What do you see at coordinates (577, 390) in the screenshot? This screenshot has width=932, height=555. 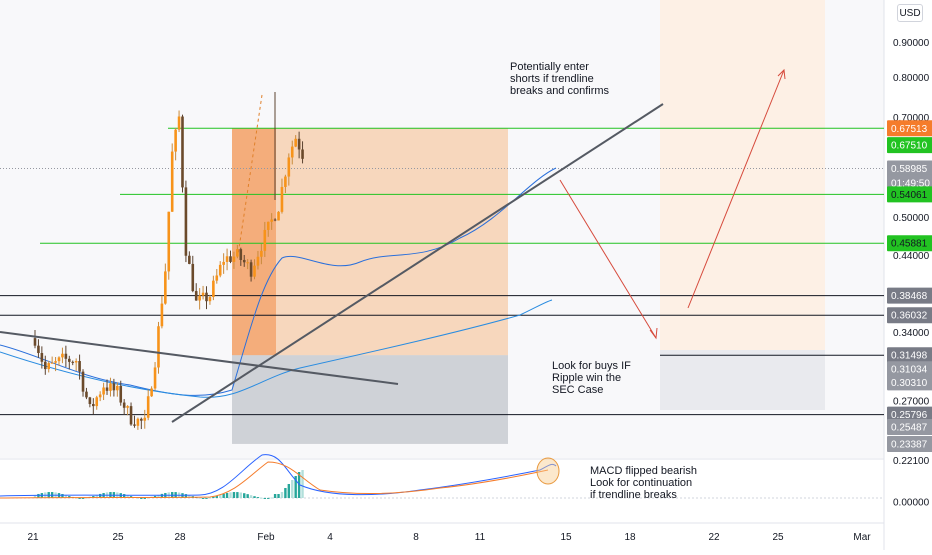 I see `annotation-text: SEC Case` at bounding box center [577, 390].